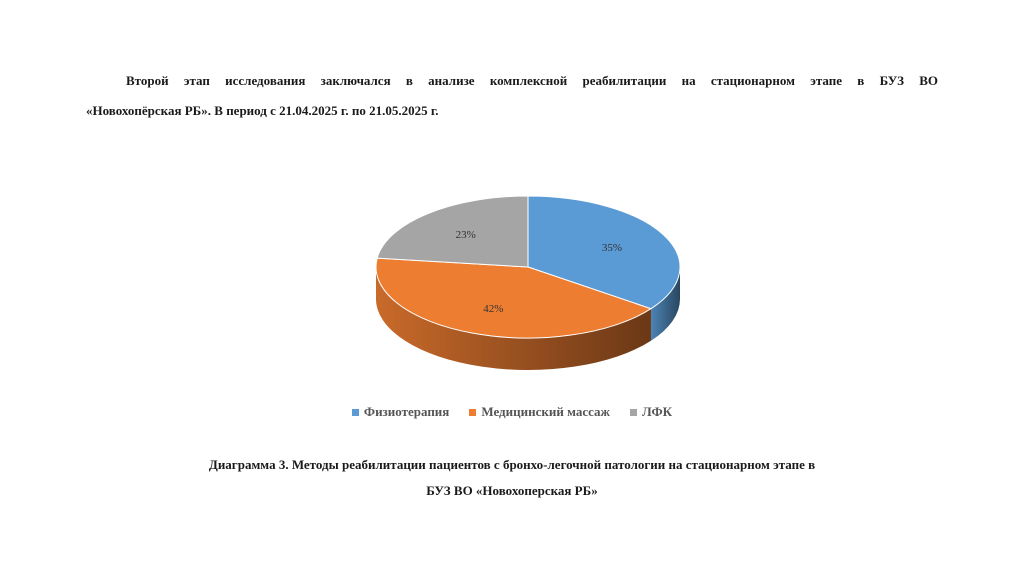  Describe the element at coordinates (406, 411) in the screenshot. I see `legend-label-0: Физиотерапия` at that location.